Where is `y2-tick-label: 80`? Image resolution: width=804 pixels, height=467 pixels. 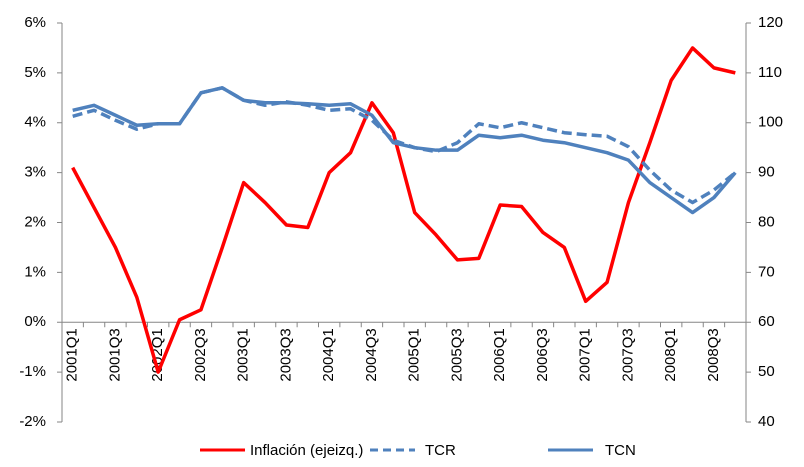 y2-tick-label: 80 is located at coordinates (766, 221).